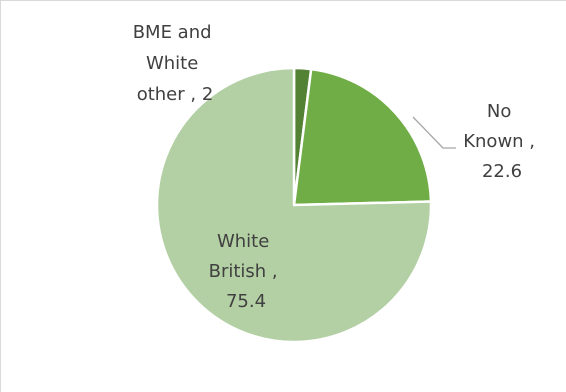 The image size is (566, 392). Describe the element at coordinates (362, 137) in the screenshot. I see `pie-slice-no-known` at that location.